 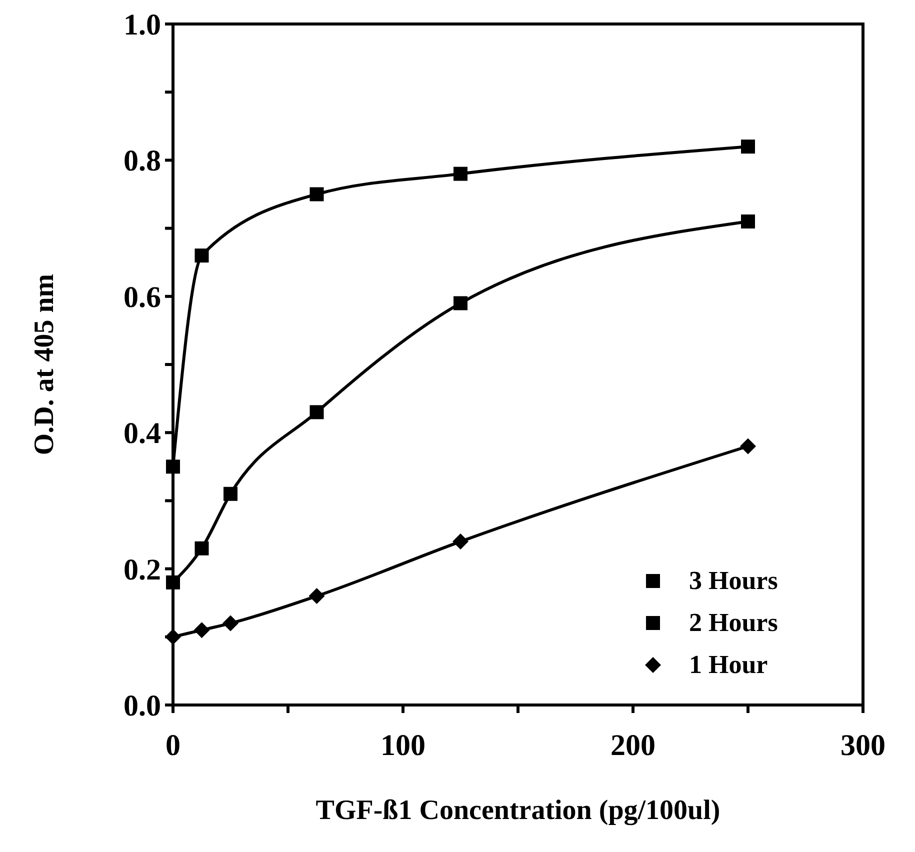 What do you see at coordinates (633, 745) in the screenshot?
I see `x-tick-label: 200` at bounding box center [633, 745].